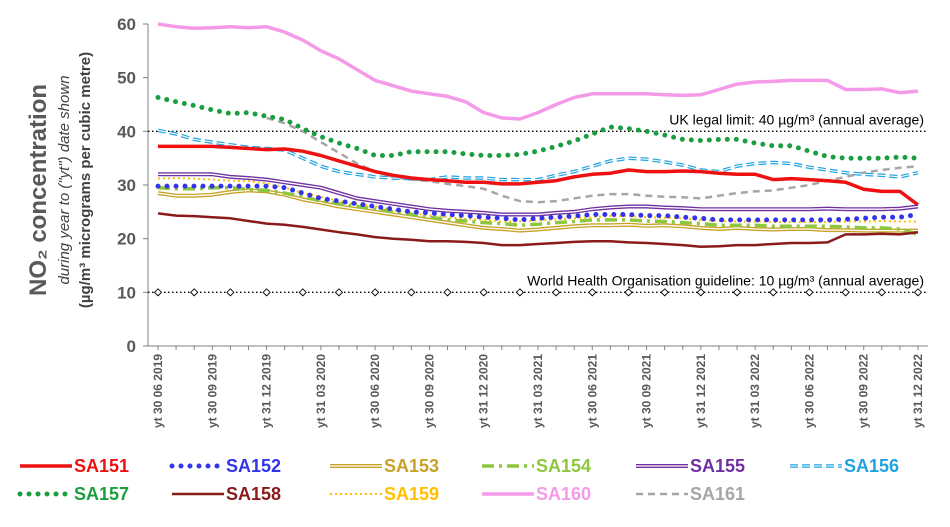  I want to click on y-axis-label-units: (µg/m³ micrograms per cubic metre), so click(85, 180).